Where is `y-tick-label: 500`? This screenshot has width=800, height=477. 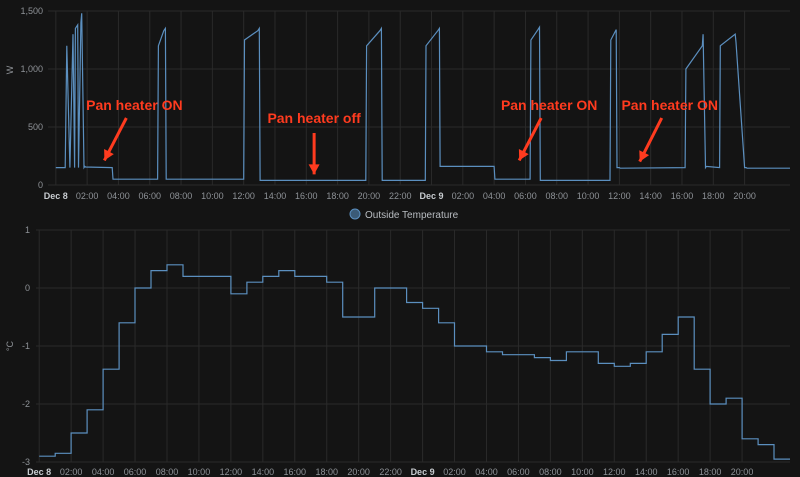 y-tick-label: 500 is located at coordinates (35, 127).